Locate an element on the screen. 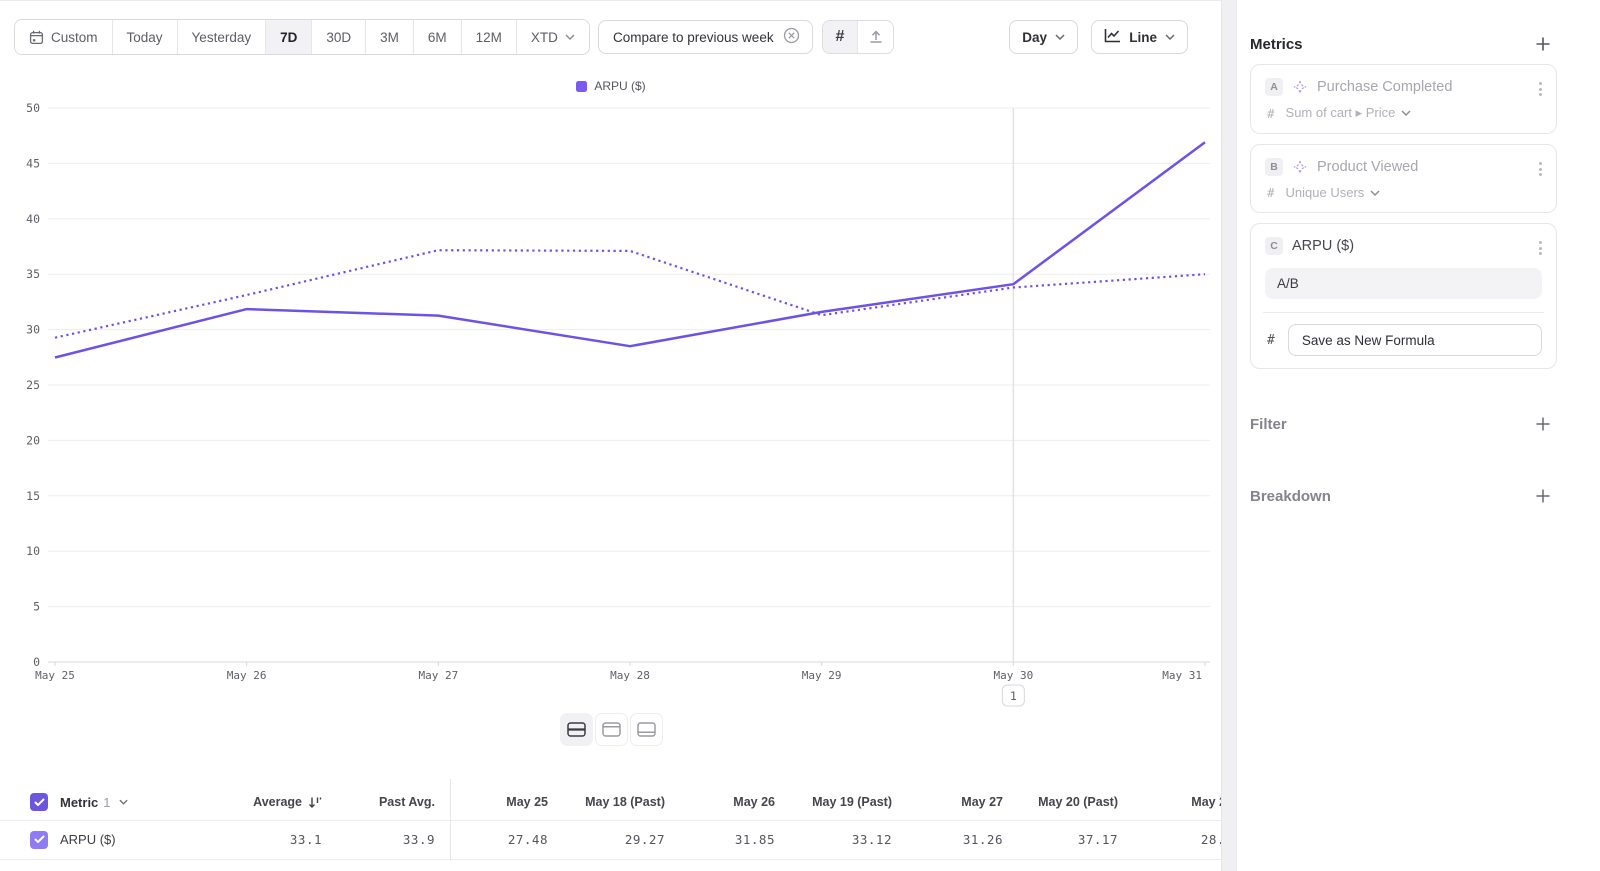 The height and width of the screenshot is (871, 1600). date-range-30d: 30D is located at coordinates (339, 37).